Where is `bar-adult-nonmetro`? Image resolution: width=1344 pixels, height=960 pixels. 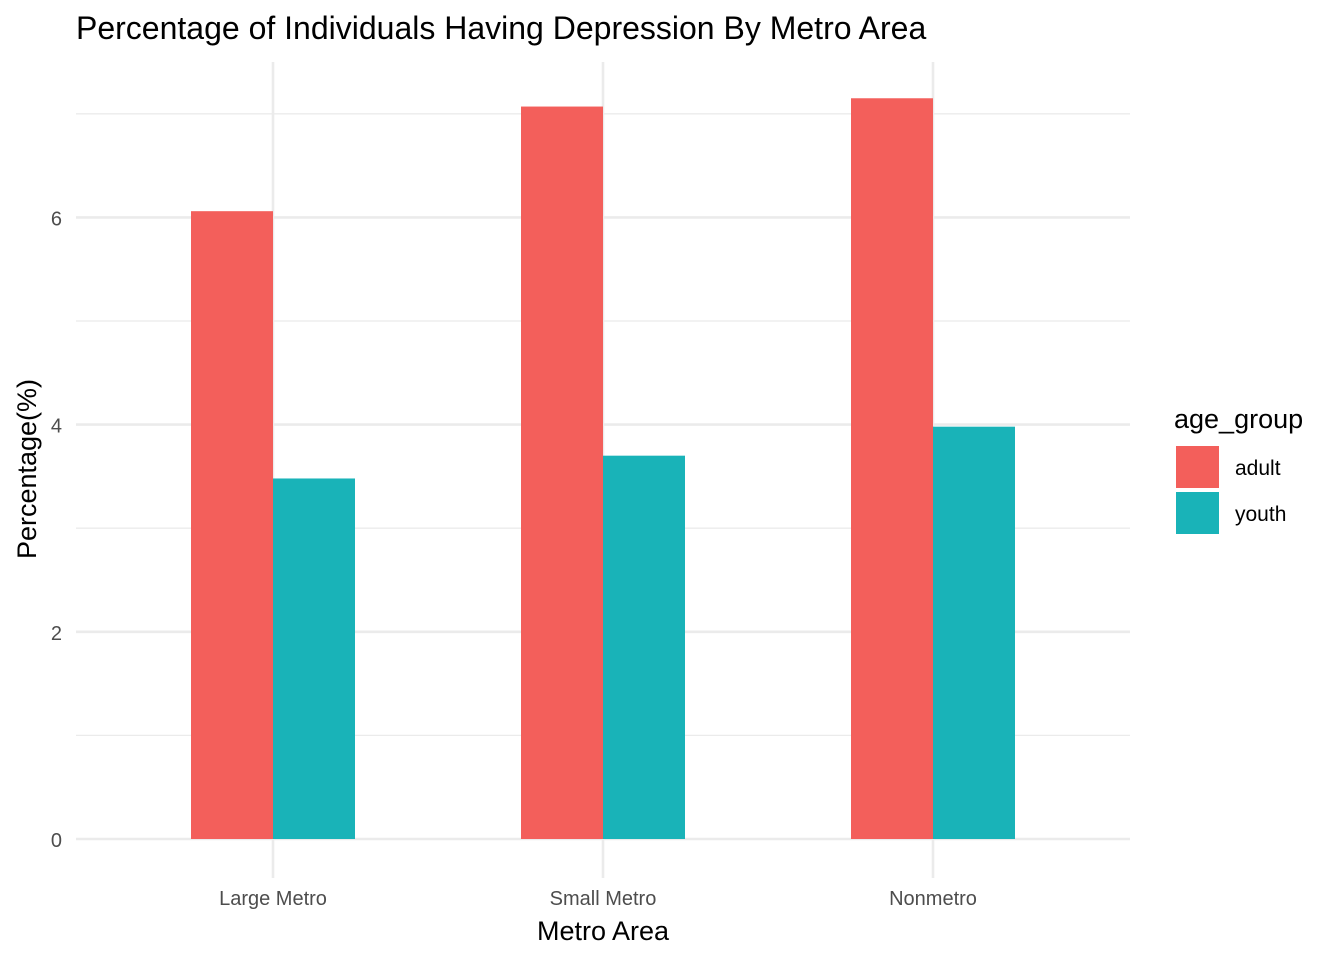
bar-adult-nonmetro is located at coordinates (892, 468).